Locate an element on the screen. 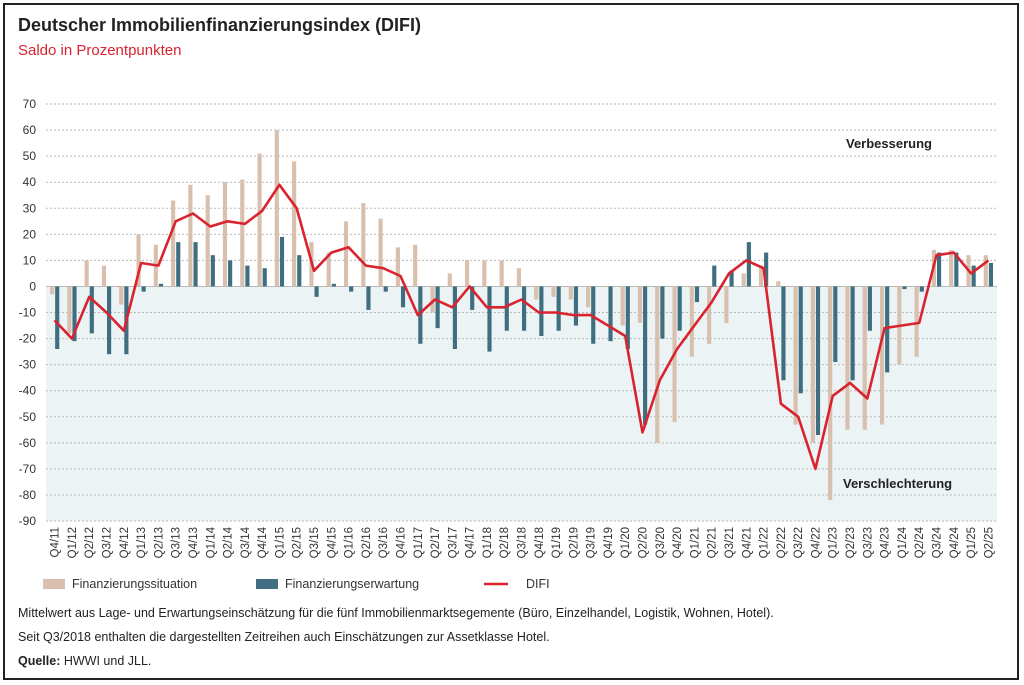 This screenshot has width=1024, height=685. legend-swatch-expectation is located at coordinates (267, 584).